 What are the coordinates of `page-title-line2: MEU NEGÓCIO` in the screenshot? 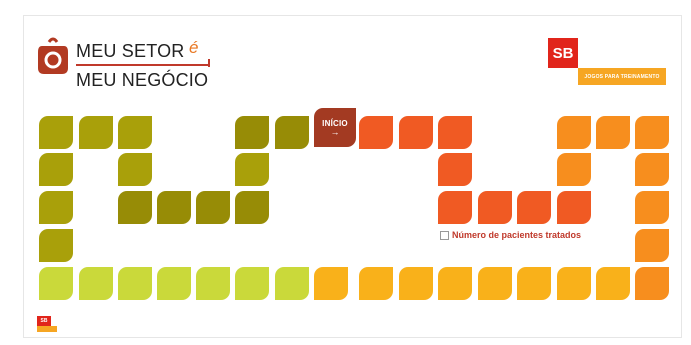 It's located at (142, 80).